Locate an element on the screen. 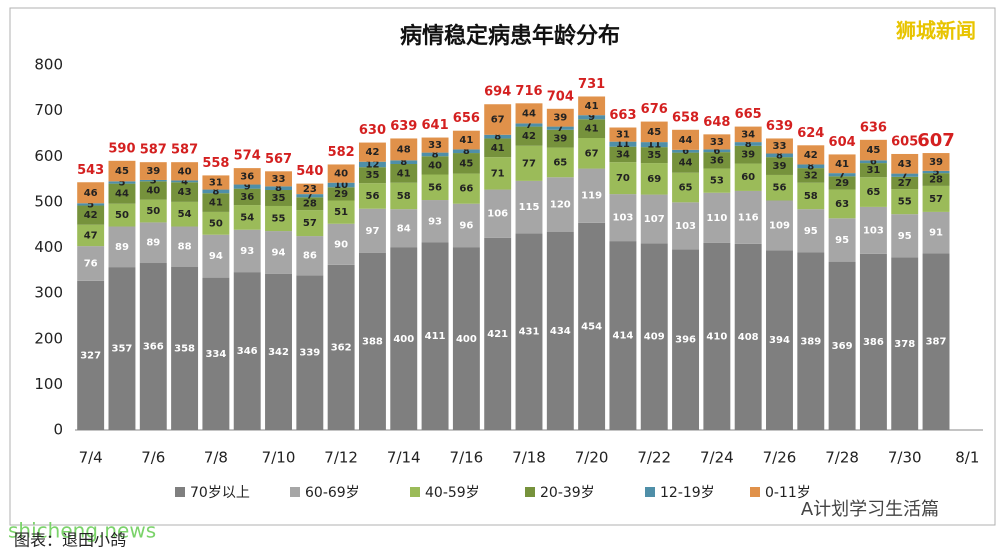 This screenshot has width=1004, height=553. data-label: 69 is located at coordinates (654, 179).